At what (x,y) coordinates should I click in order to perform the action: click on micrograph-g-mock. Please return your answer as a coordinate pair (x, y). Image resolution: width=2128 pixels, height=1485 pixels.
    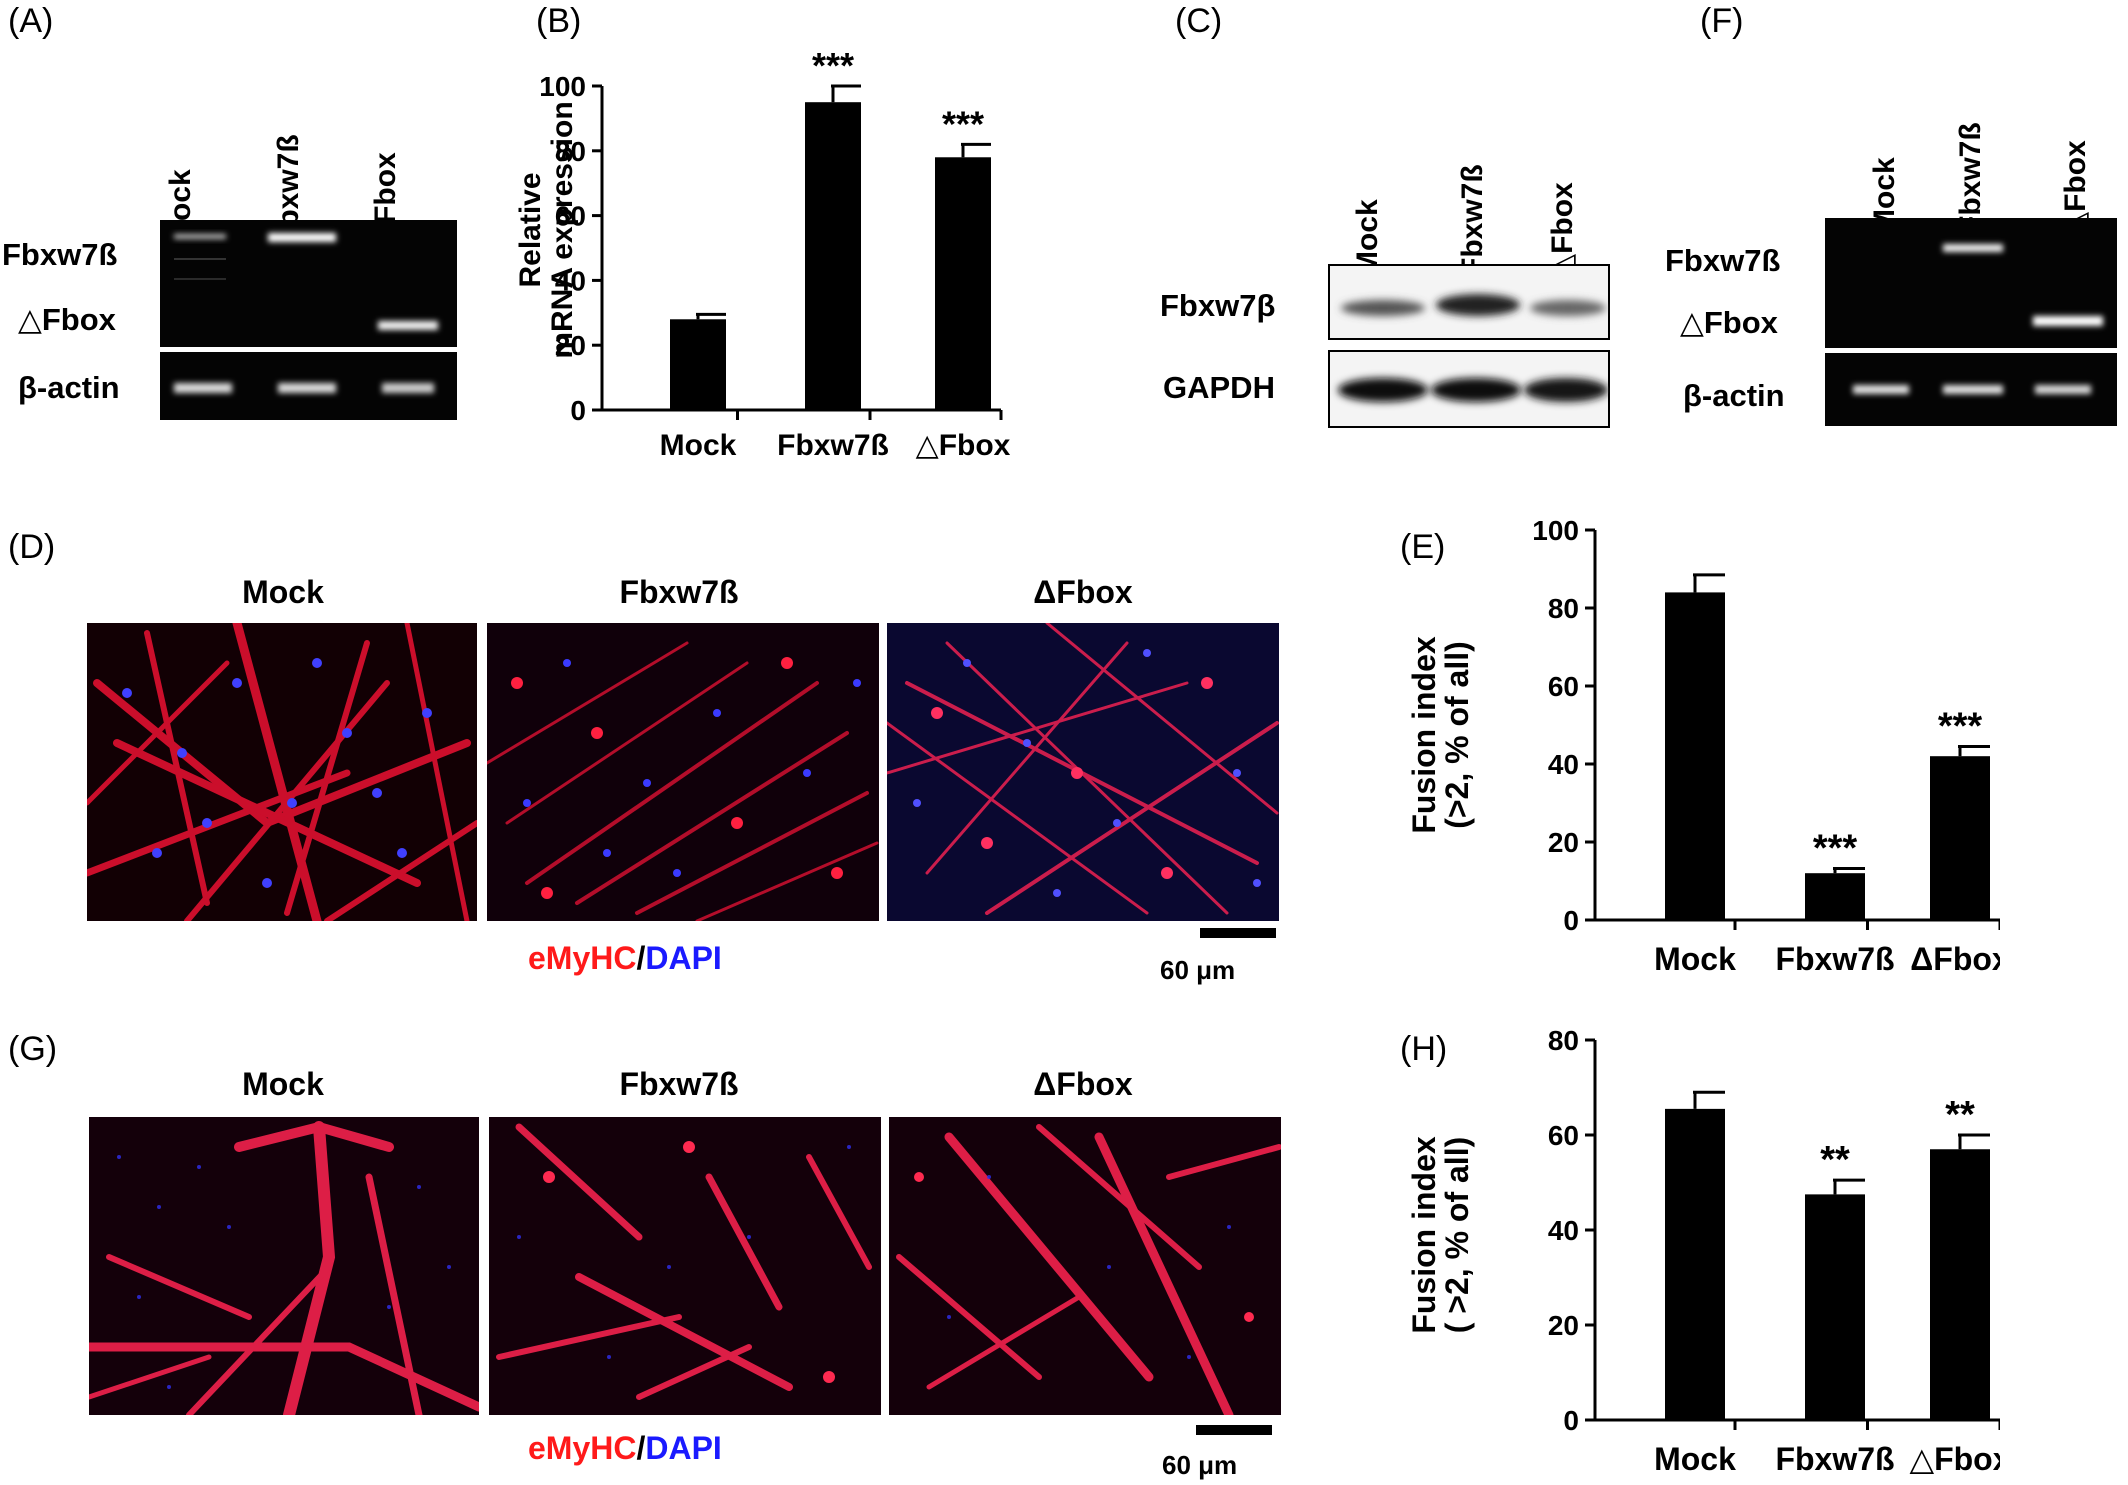
    Looking at the image, I should click on (284, 1266).